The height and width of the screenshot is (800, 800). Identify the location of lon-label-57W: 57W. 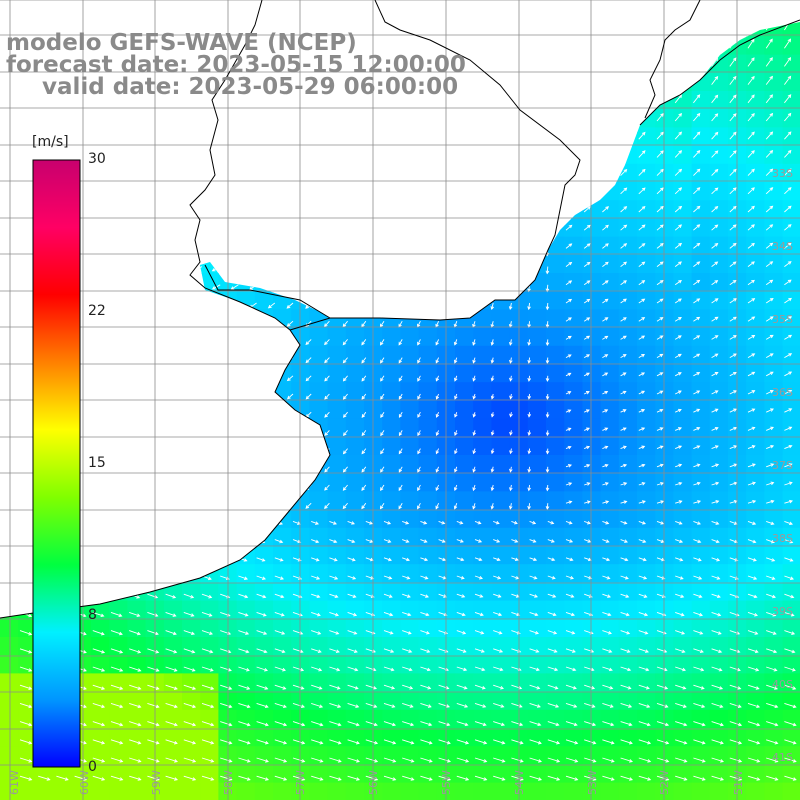
(300, 782).